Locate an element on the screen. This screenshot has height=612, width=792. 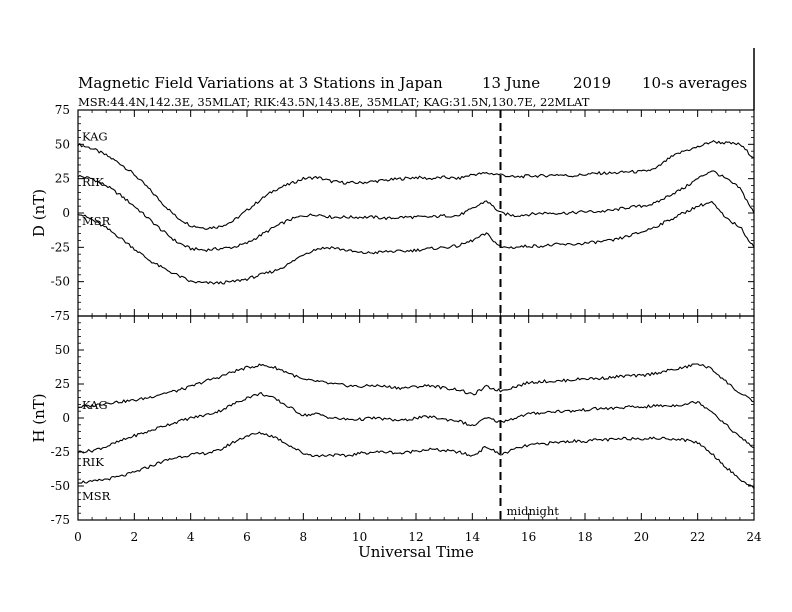
x-tick-label: 14 is located at coordinates (473, 537).